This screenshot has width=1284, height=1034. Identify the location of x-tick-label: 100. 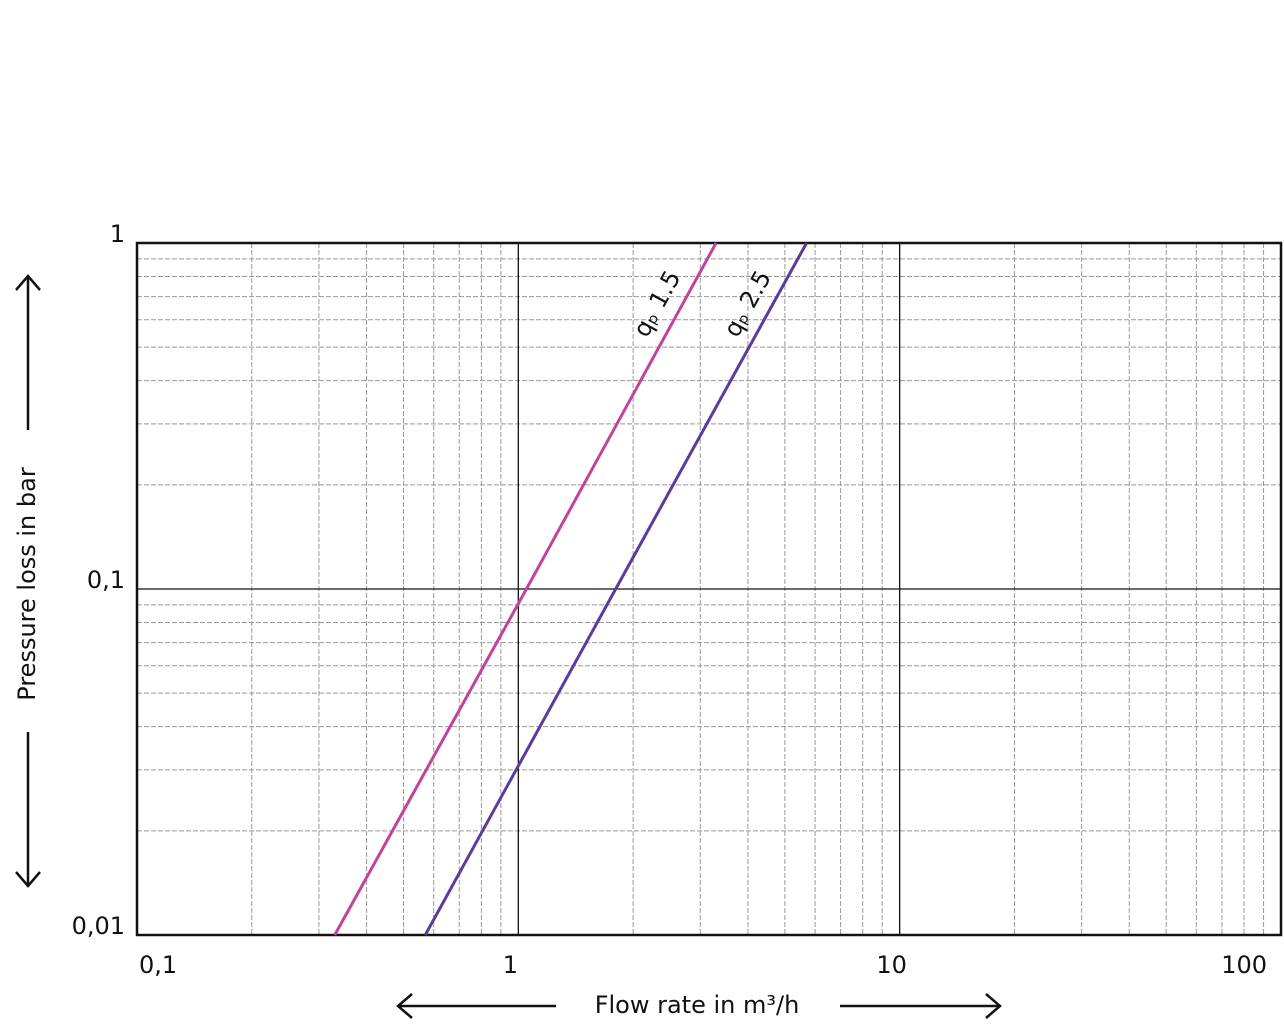
(1244, 965).